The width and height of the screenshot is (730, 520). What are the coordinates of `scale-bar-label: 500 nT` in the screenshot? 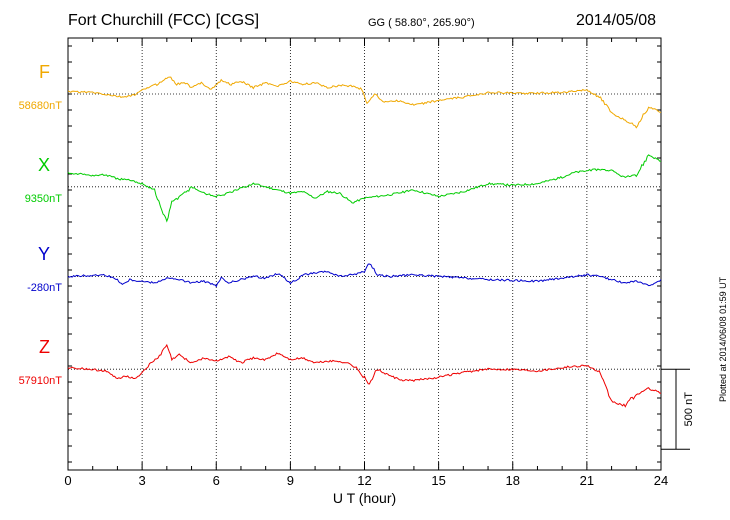 It's located at (689, 409).